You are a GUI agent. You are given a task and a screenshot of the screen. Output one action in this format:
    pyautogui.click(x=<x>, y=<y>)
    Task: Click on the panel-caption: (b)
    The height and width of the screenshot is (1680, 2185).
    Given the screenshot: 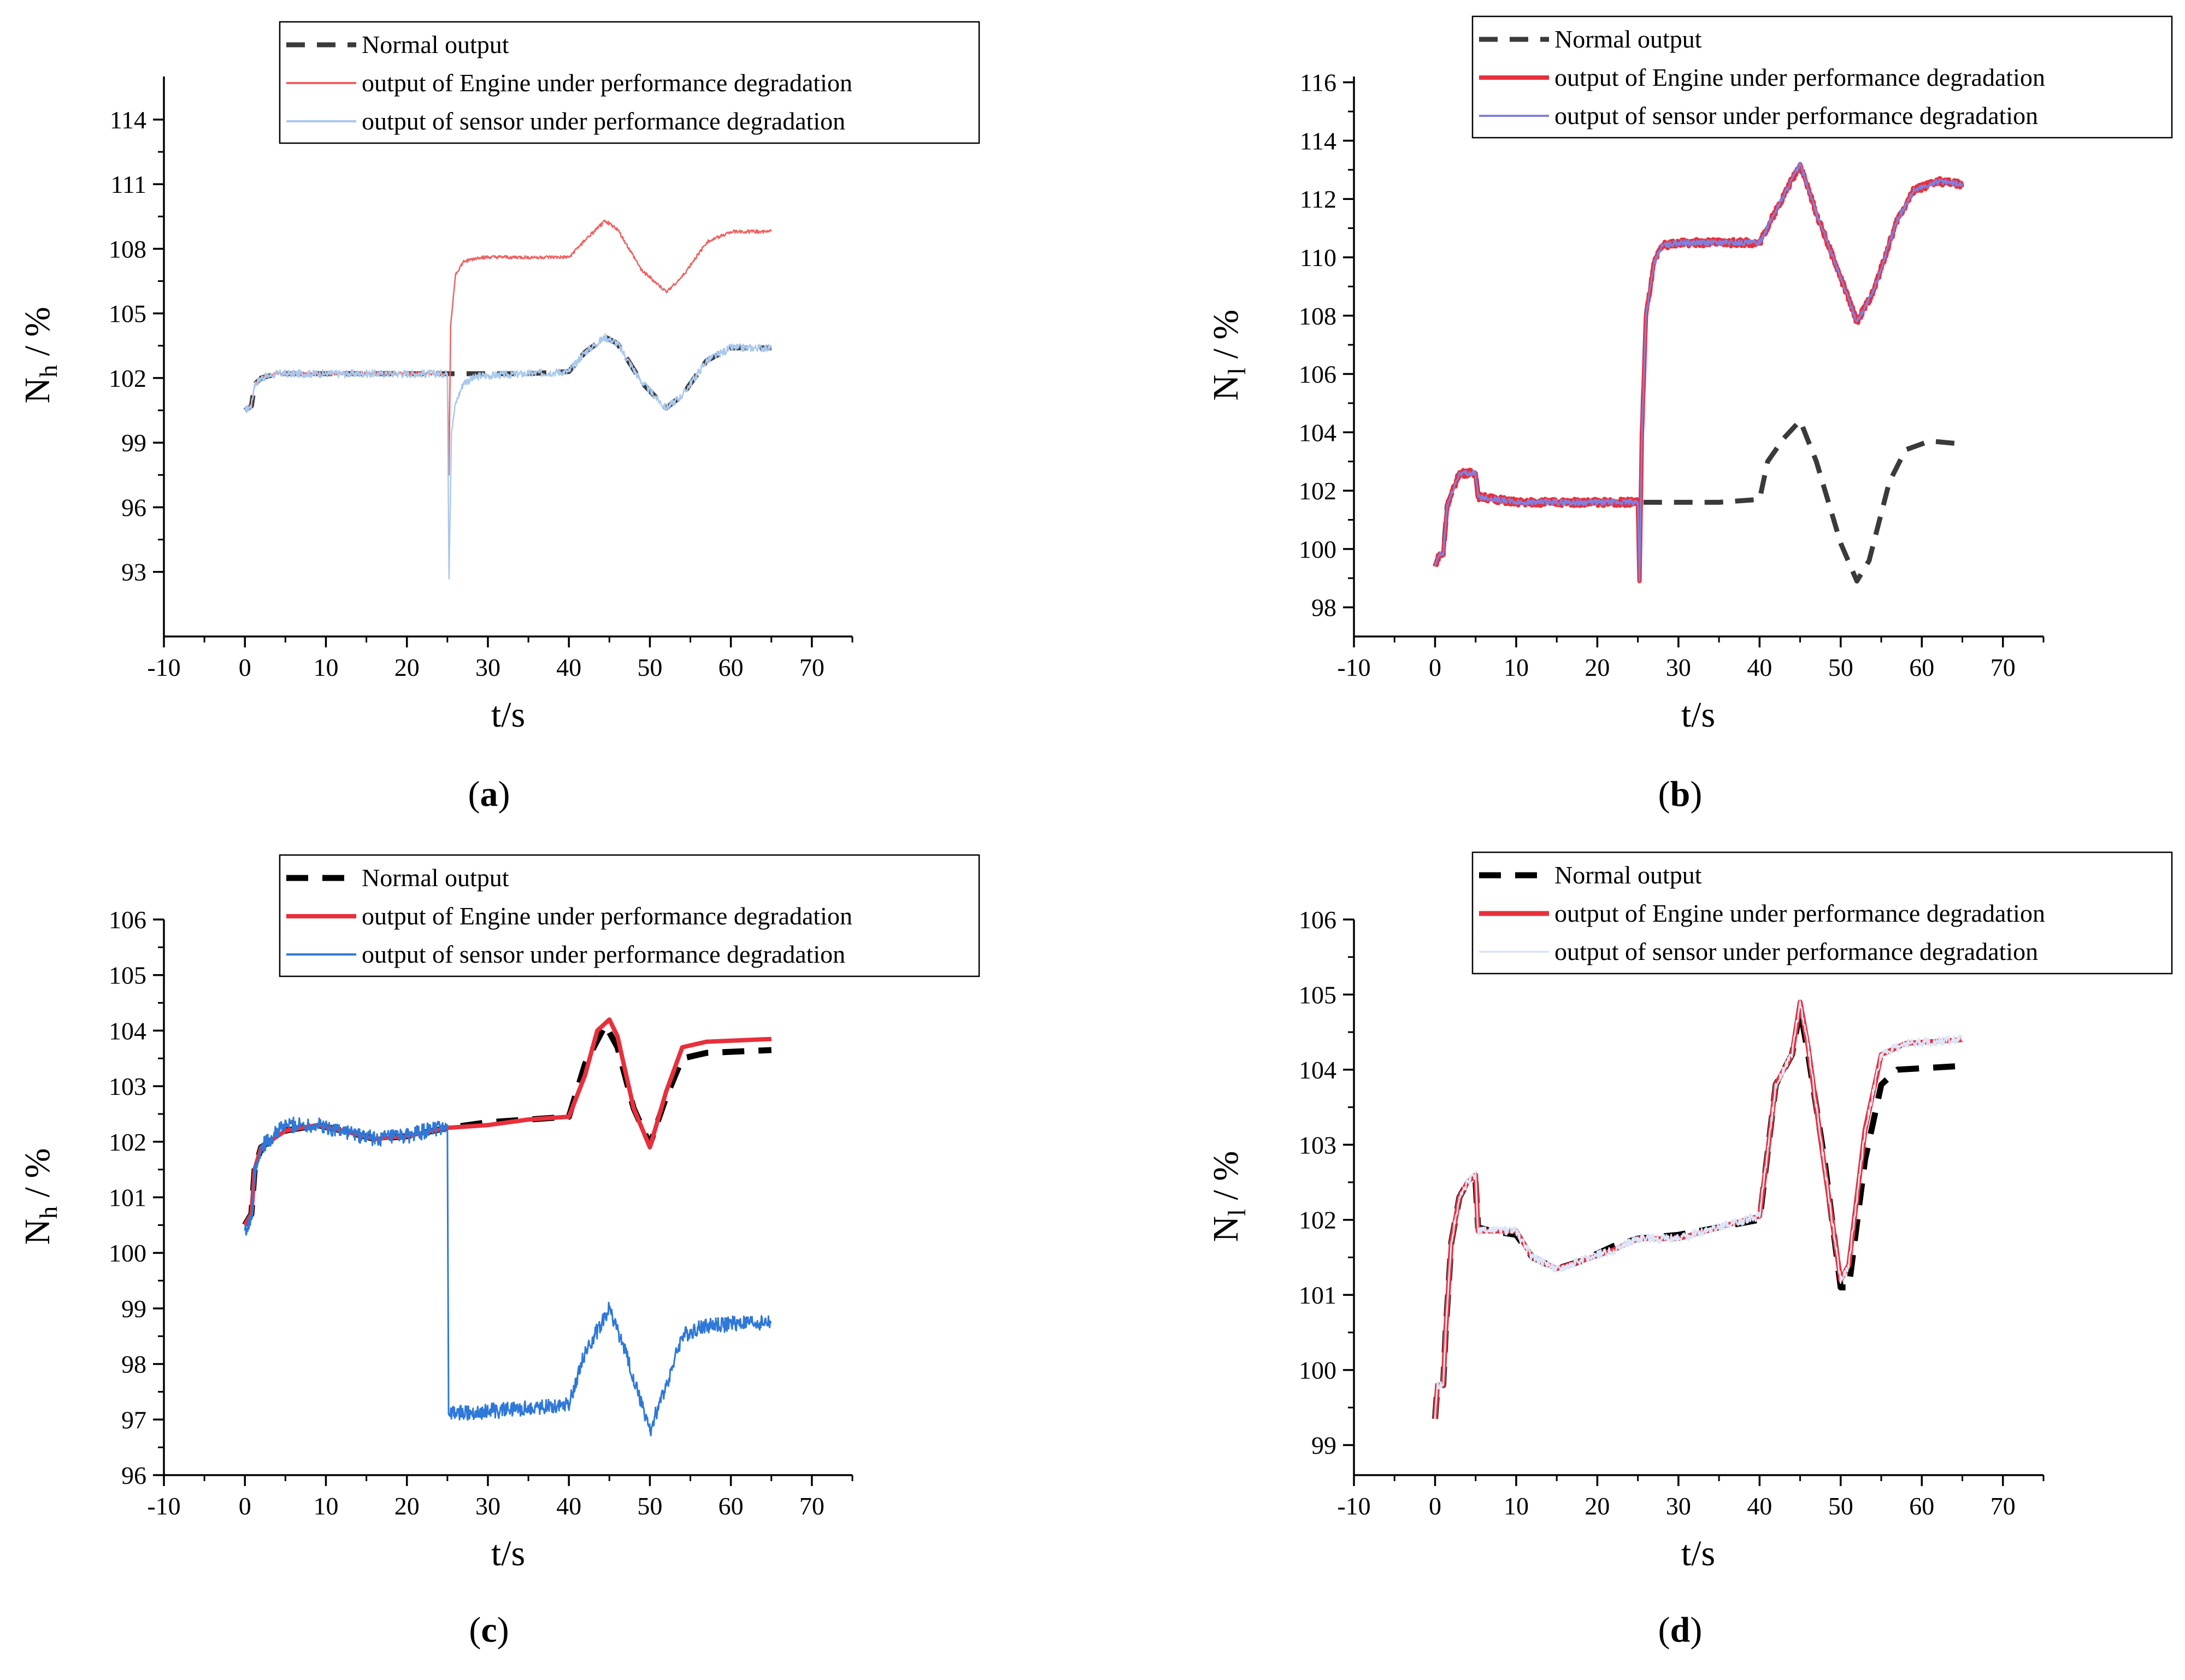 What is the action you would take?
    pyautogui.click(x=1681, y=794)
    